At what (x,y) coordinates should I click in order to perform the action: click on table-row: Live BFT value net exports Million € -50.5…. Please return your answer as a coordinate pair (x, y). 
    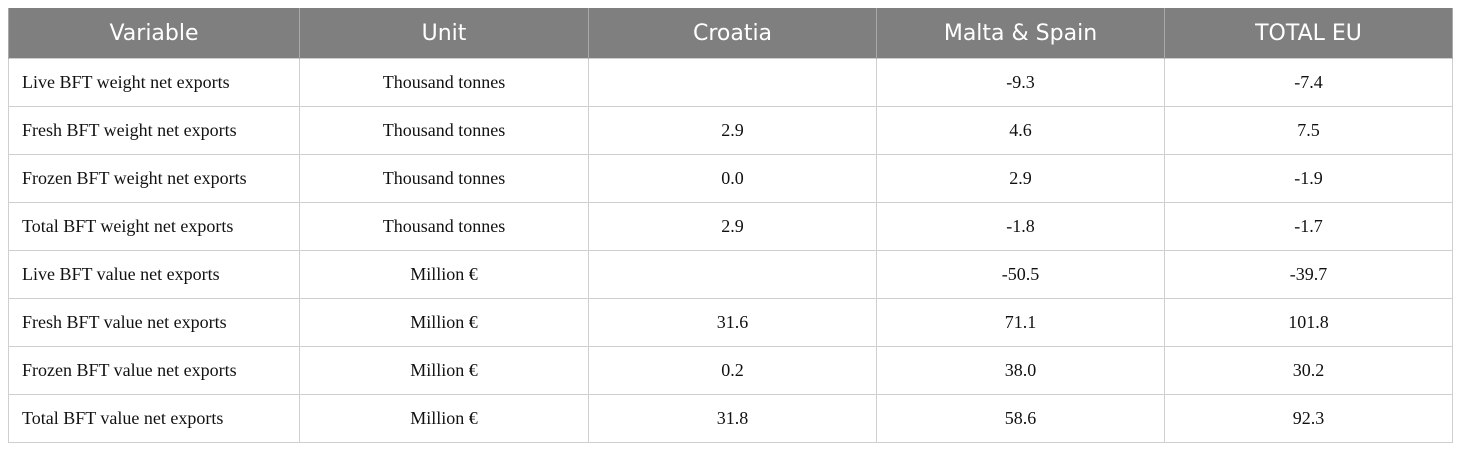
    Looking at the image, I should click on (730, 274).